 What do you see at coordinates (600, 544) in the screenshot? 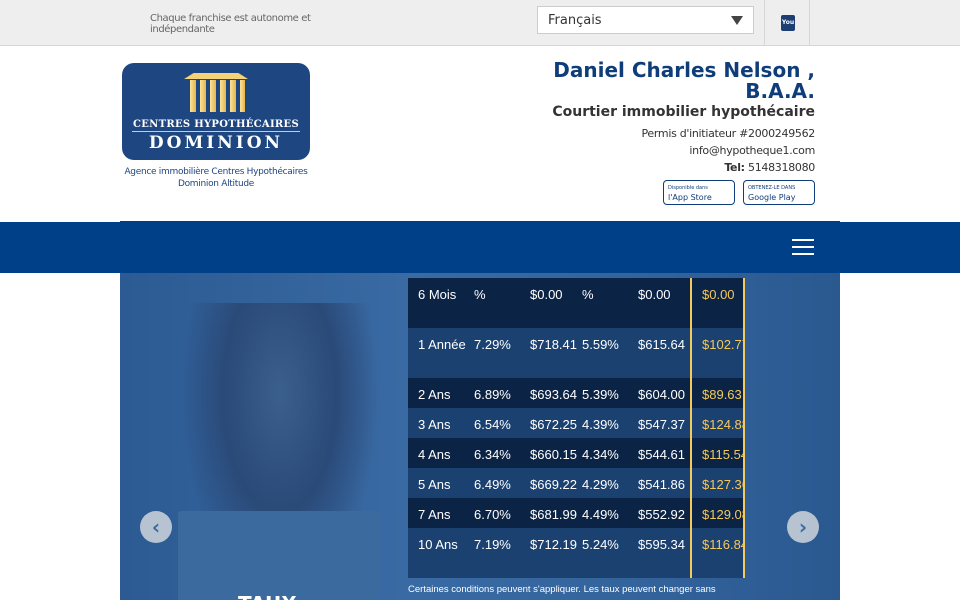
I see `table-cell: 5.24%` at bounding box center [600, 544].